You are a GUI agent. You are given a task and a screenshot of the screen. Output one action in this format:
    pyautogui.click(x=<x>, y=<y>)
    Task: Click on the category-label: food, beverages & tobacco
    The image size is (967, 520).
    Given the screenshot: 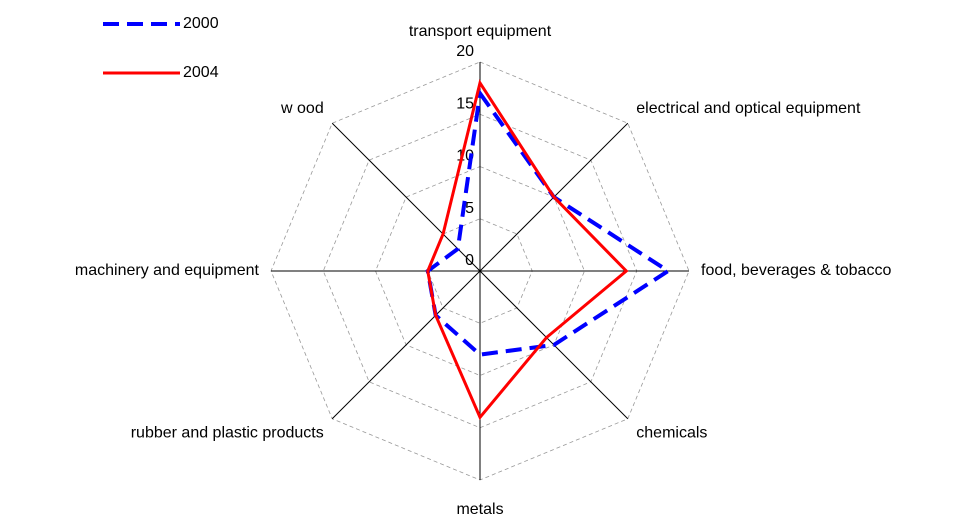 What is the action you would take?
    pyautogui.click(x=796, y=270)
    